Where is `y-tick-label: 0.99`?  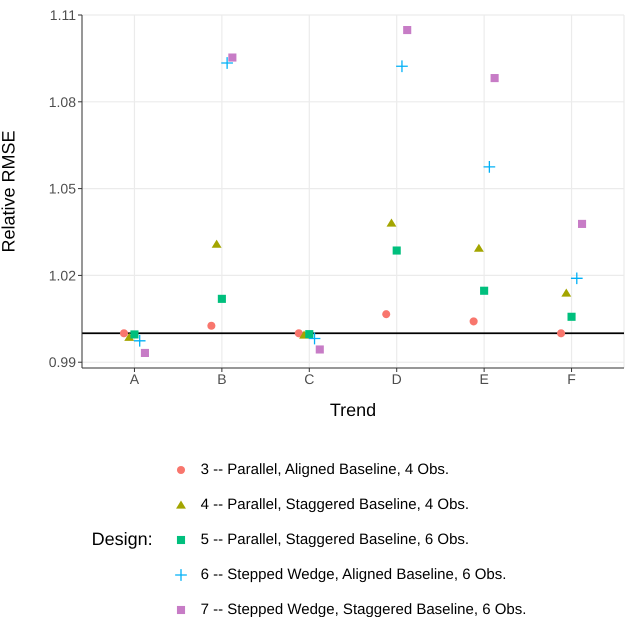 y-tick-label: 0.99 is located at coordinates (62, 362).